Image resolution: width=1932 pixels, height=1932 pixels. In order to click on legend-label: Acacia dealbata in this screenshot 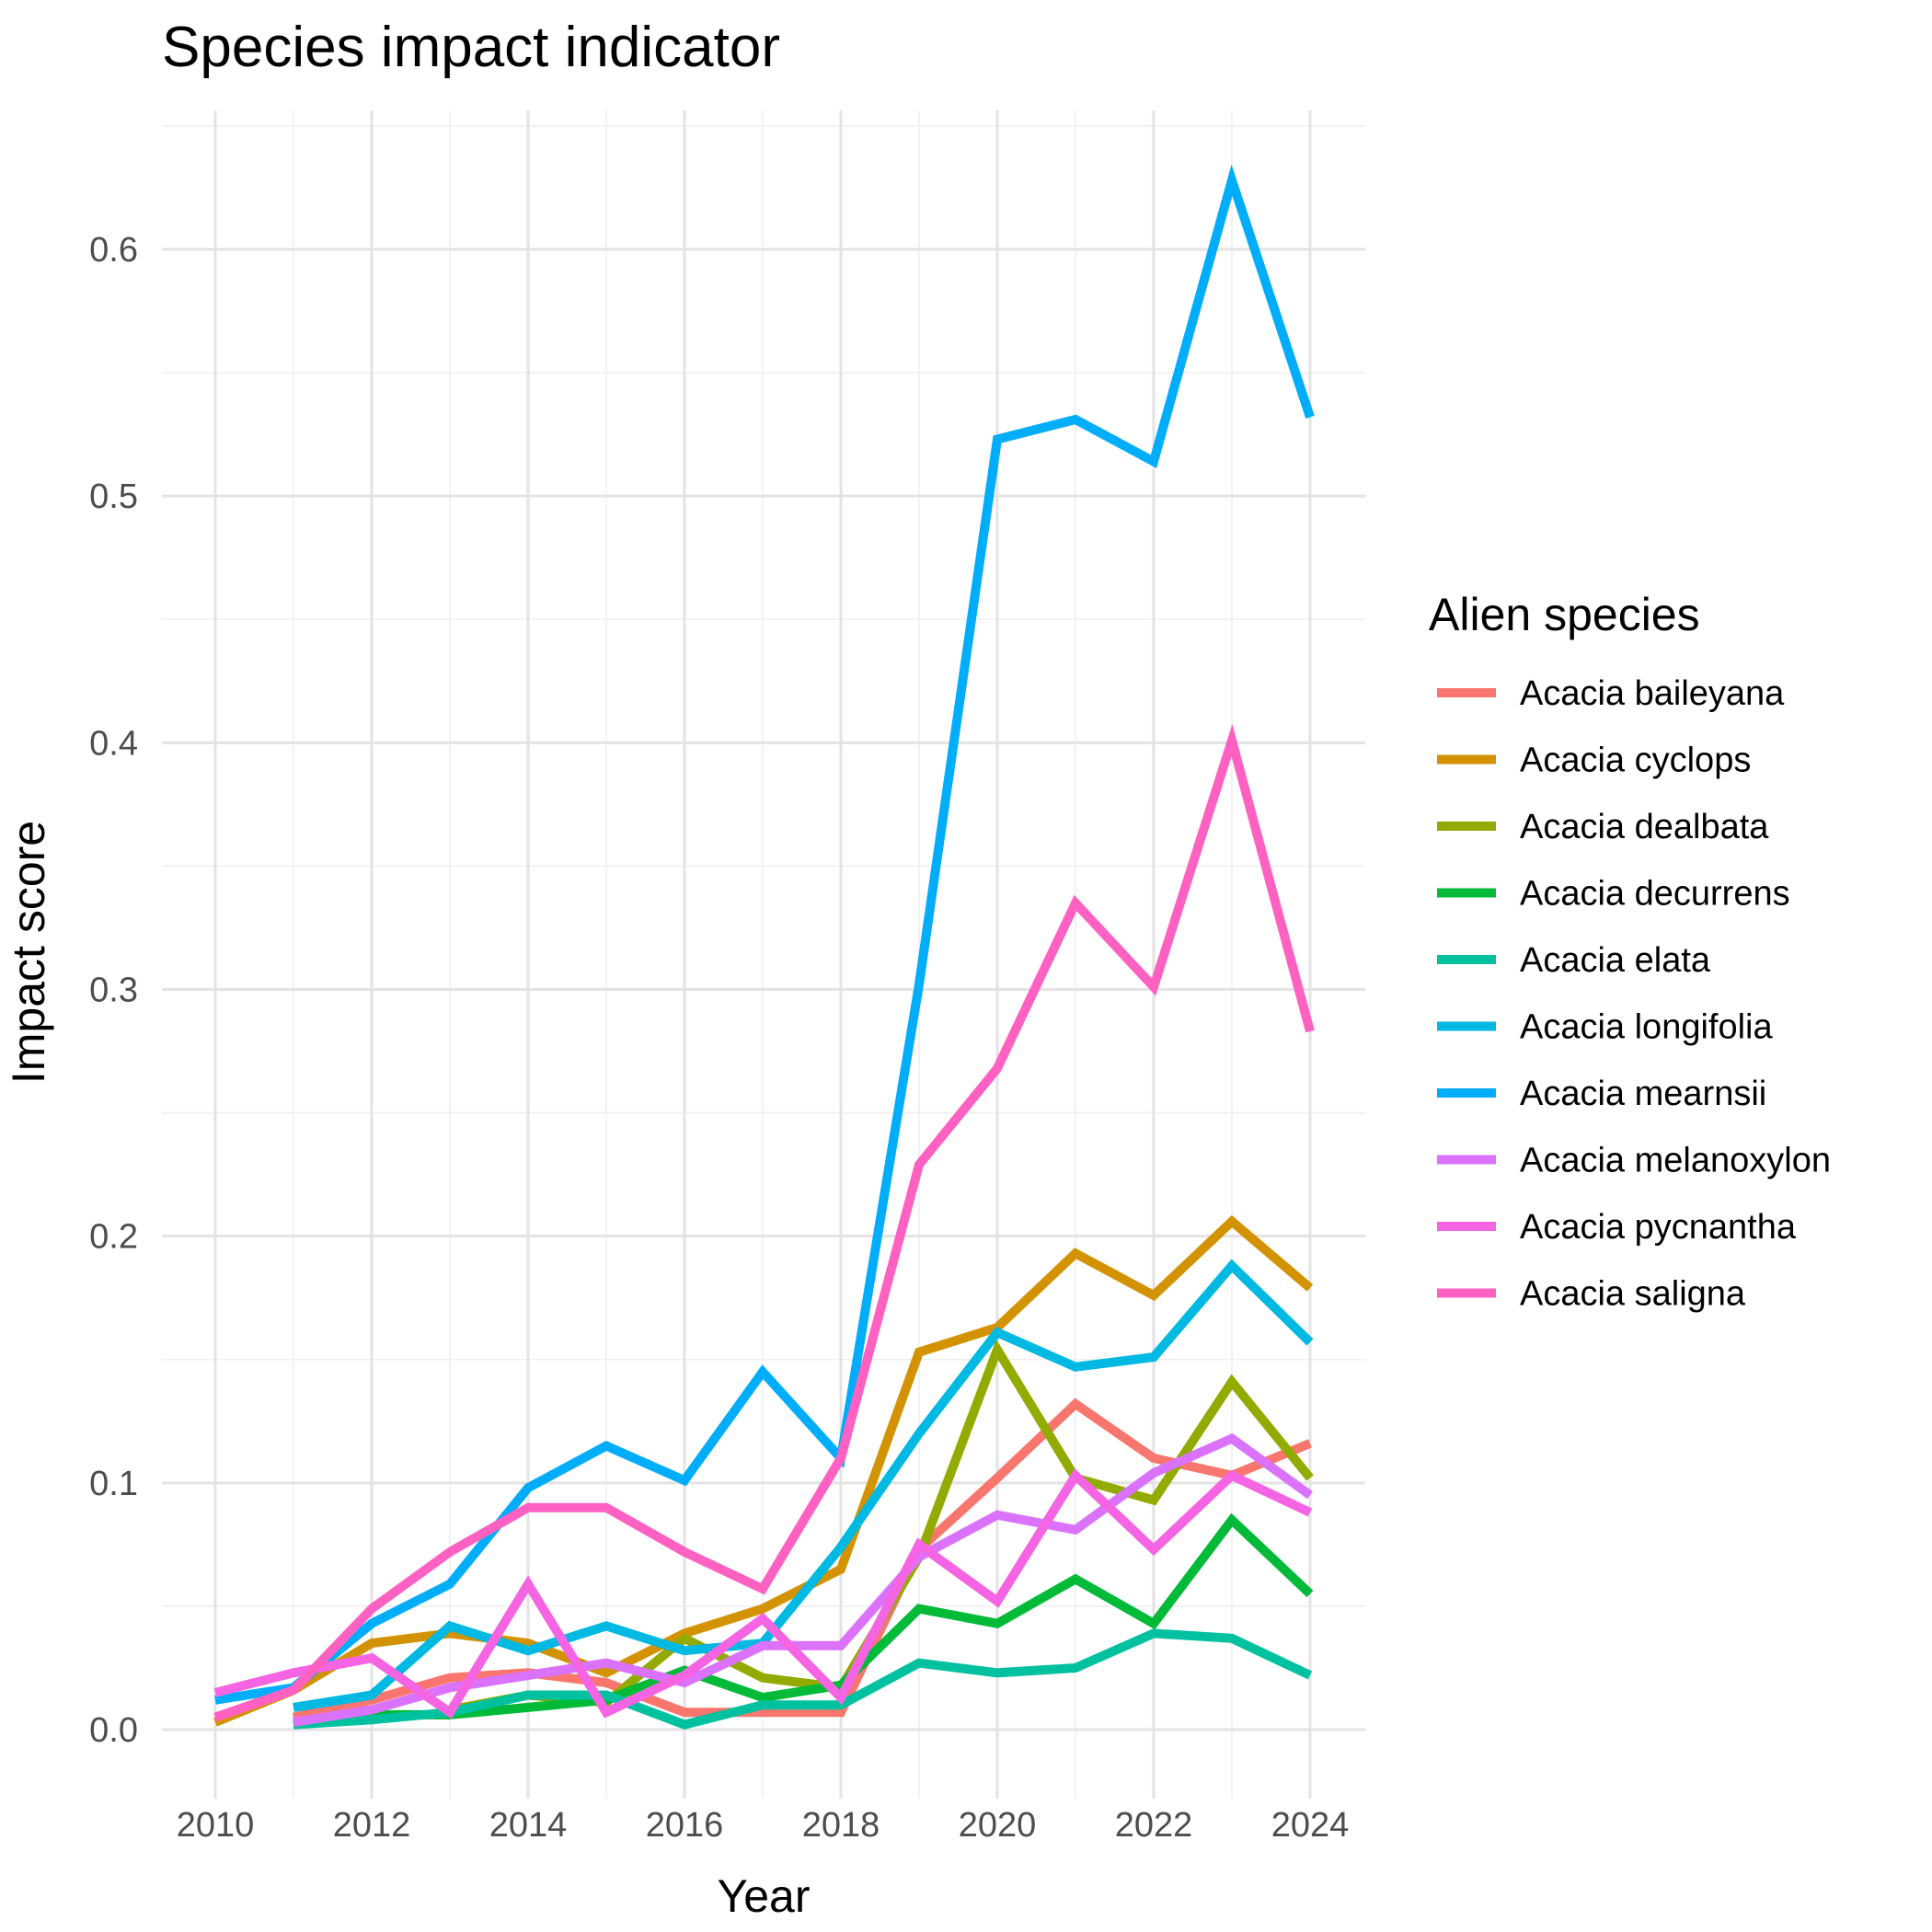, I will do `click(1644, 827)`.